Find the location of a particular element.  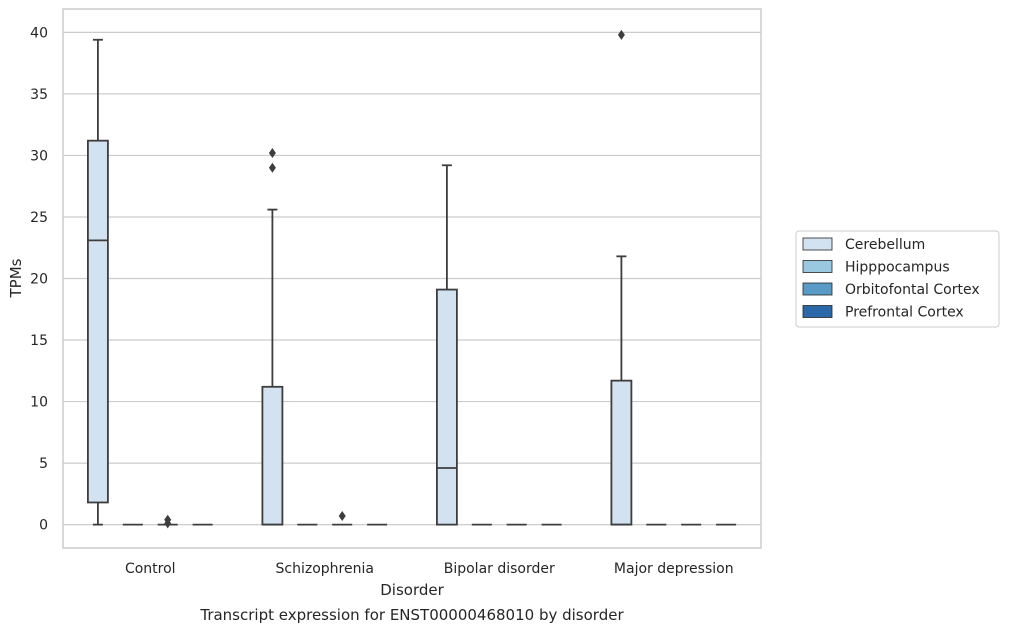

legend-label: Orbitofontal Cortex is located at coordinates (912, 290).